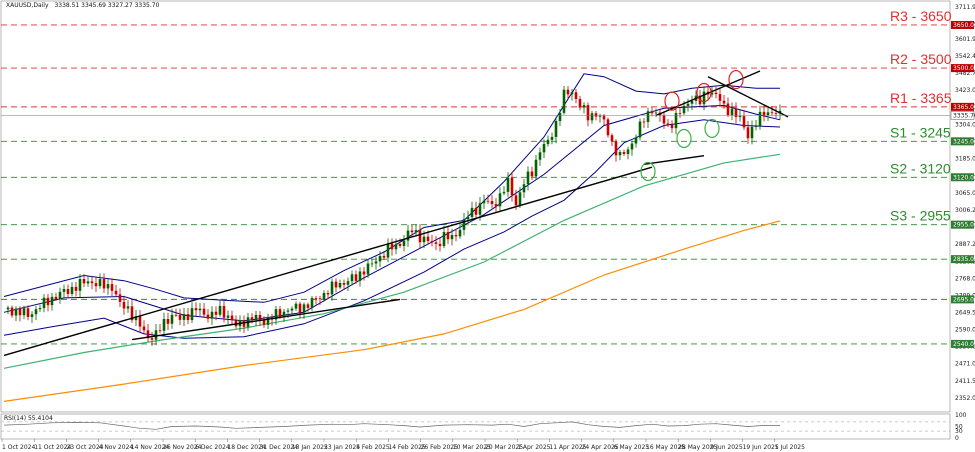 This screenshot has height=452, width=975. What do you see at coordinates (965, 39) in the screenshot?
I see `price-tick-label: 3601.90` at bounding box center [965, 39].